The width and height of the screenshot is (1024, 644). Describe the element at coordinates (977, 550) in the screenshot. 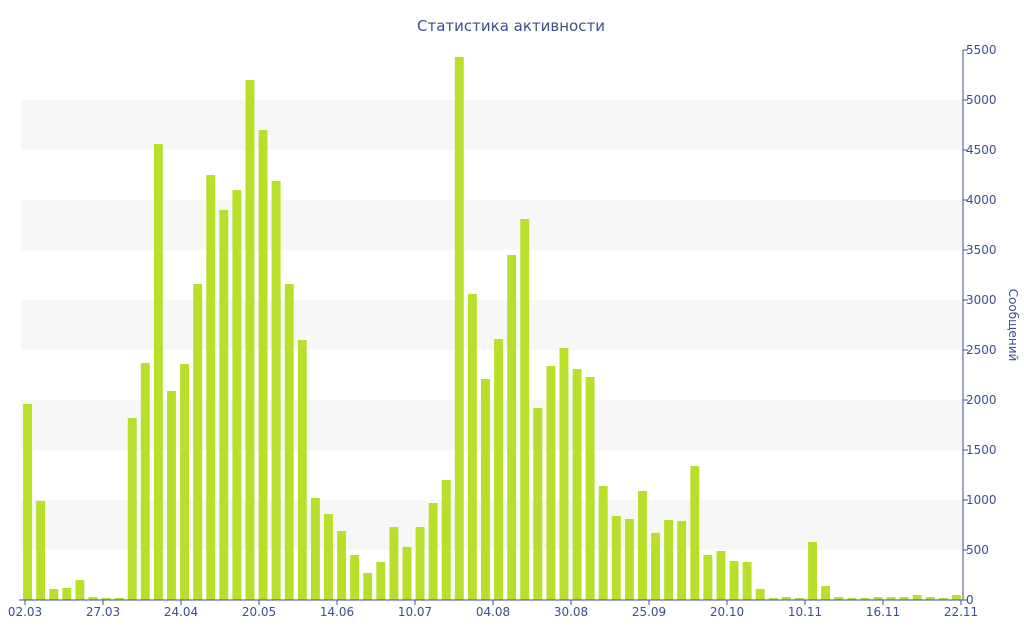

I see `y-tick-label: 500` at that location.